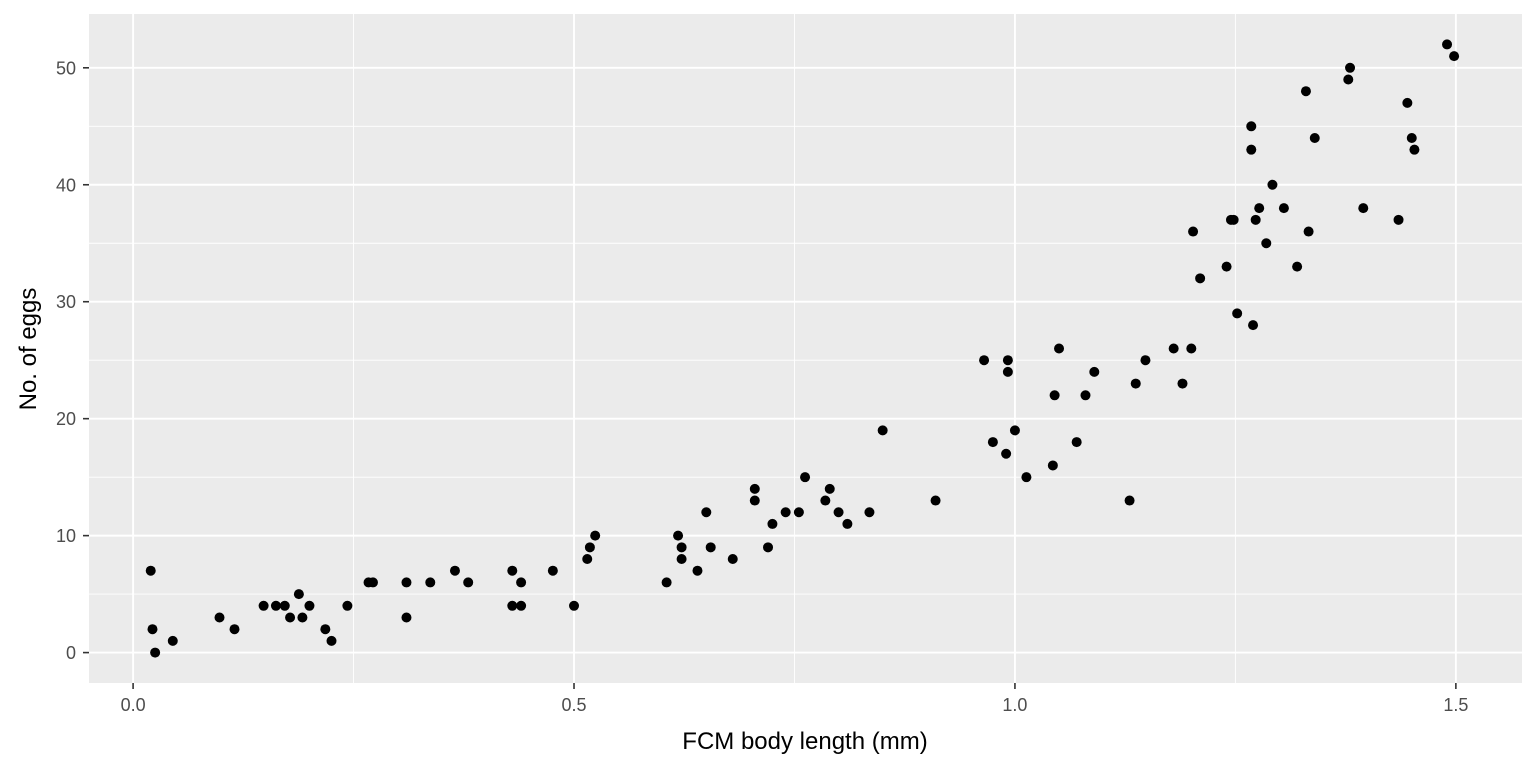 Image resolution: width=1536 pixels, height=768 pixels. What do you see at coordinates (794, 699) in the screenshot?
I see `x-axis-ticks: 0.0 0.5 1.0 1.5` at bounding box center [794, 699].